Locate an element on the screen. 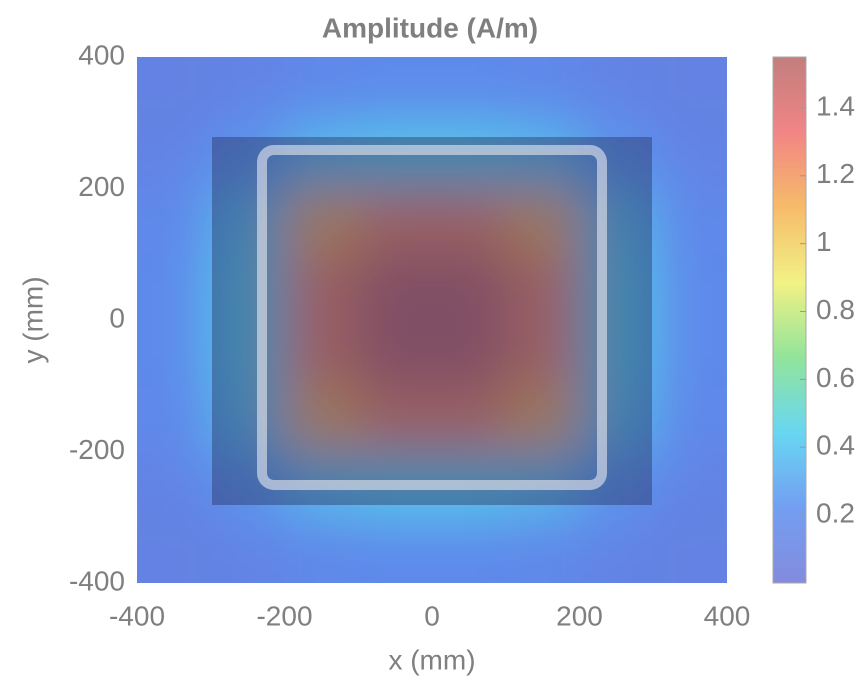  x-tick-label: 400 is located at coordinates (727, 615).